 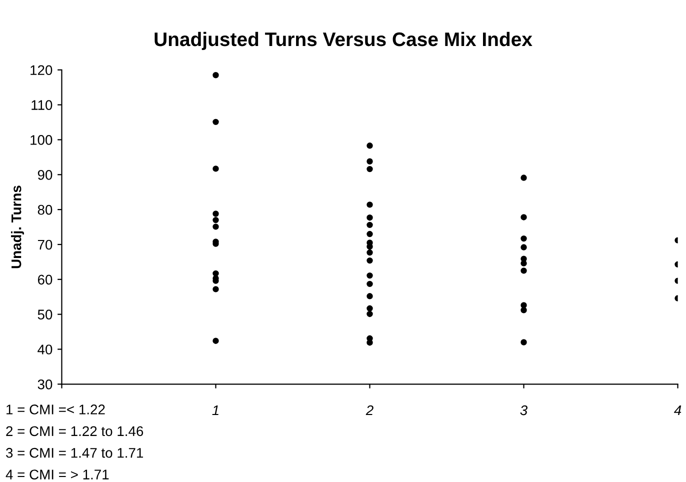 I want to click on x-tick-label: 4, so click(x=678, y=410).